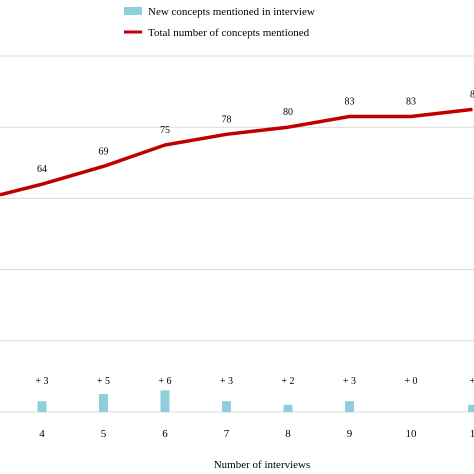 The width and height of the screenshot is (474, 474). Describe the element at coordinates (254, 381) in the screenshot. I see `bar-data-labels: + 3 + 5 + 6 + 3 + 2 + 3 + 0 +` at that location.